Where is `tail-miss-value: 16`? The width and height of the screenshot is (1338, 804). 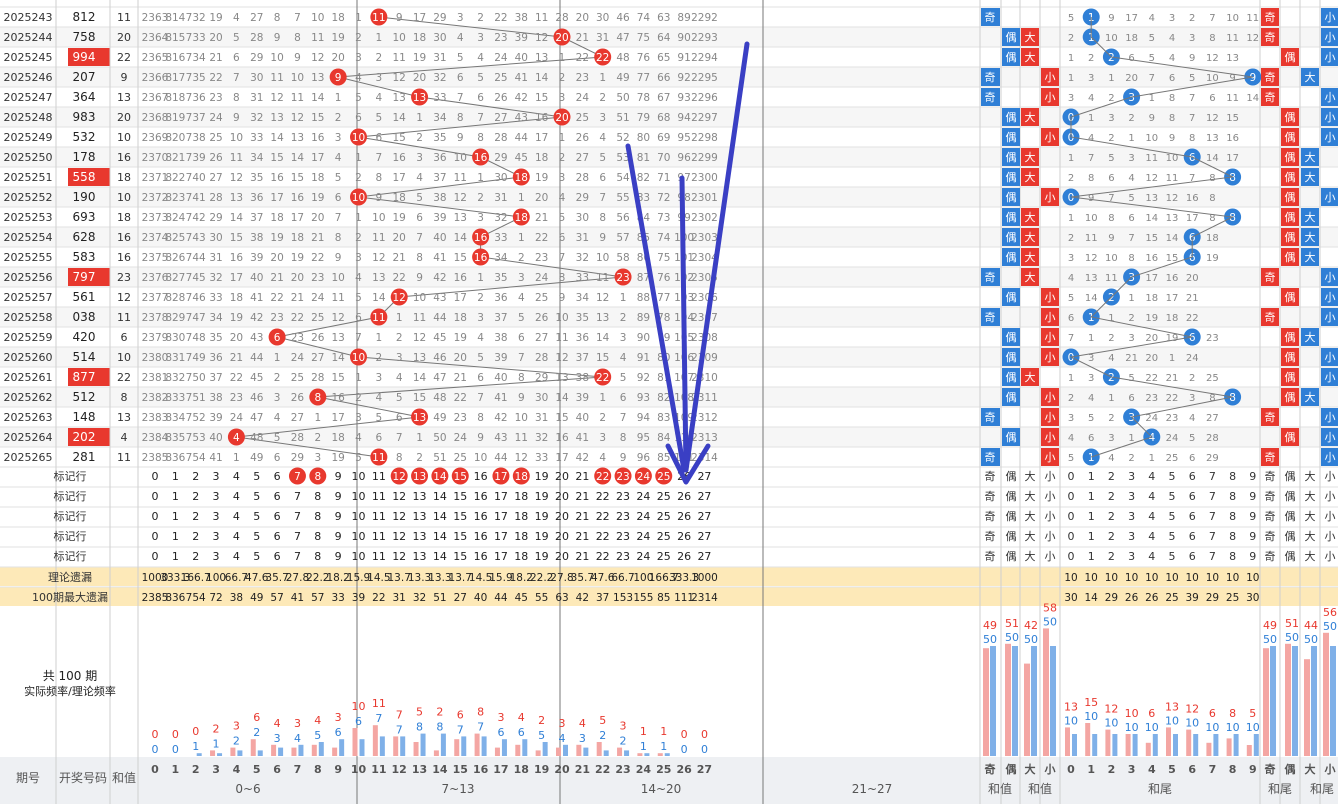
tail-miss-value: 16 is located at coordinates (1232, 138).